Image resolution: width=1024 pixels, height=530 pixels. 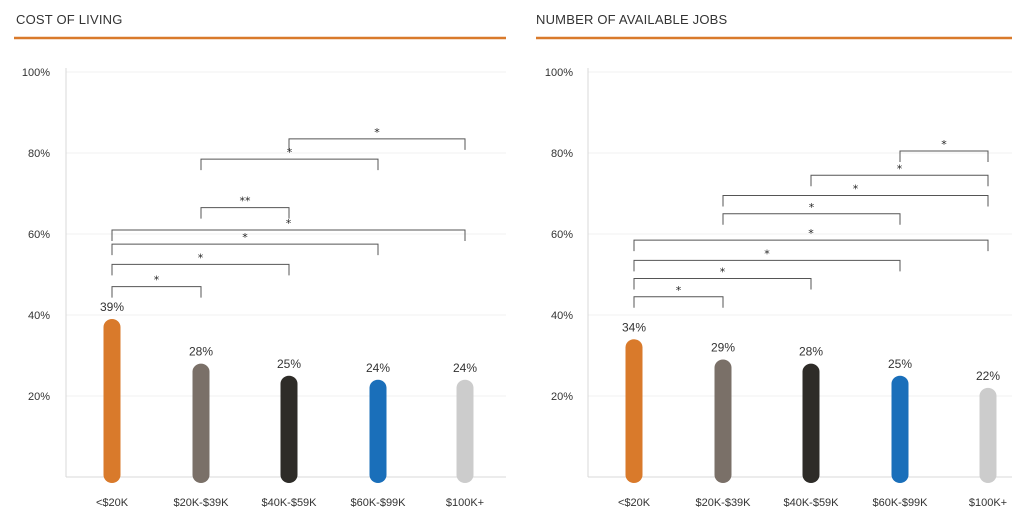 What do you see at coordinates (723, 348) in the screenshot?
I see `data-label: 29%` at bounding box center [723, 348].